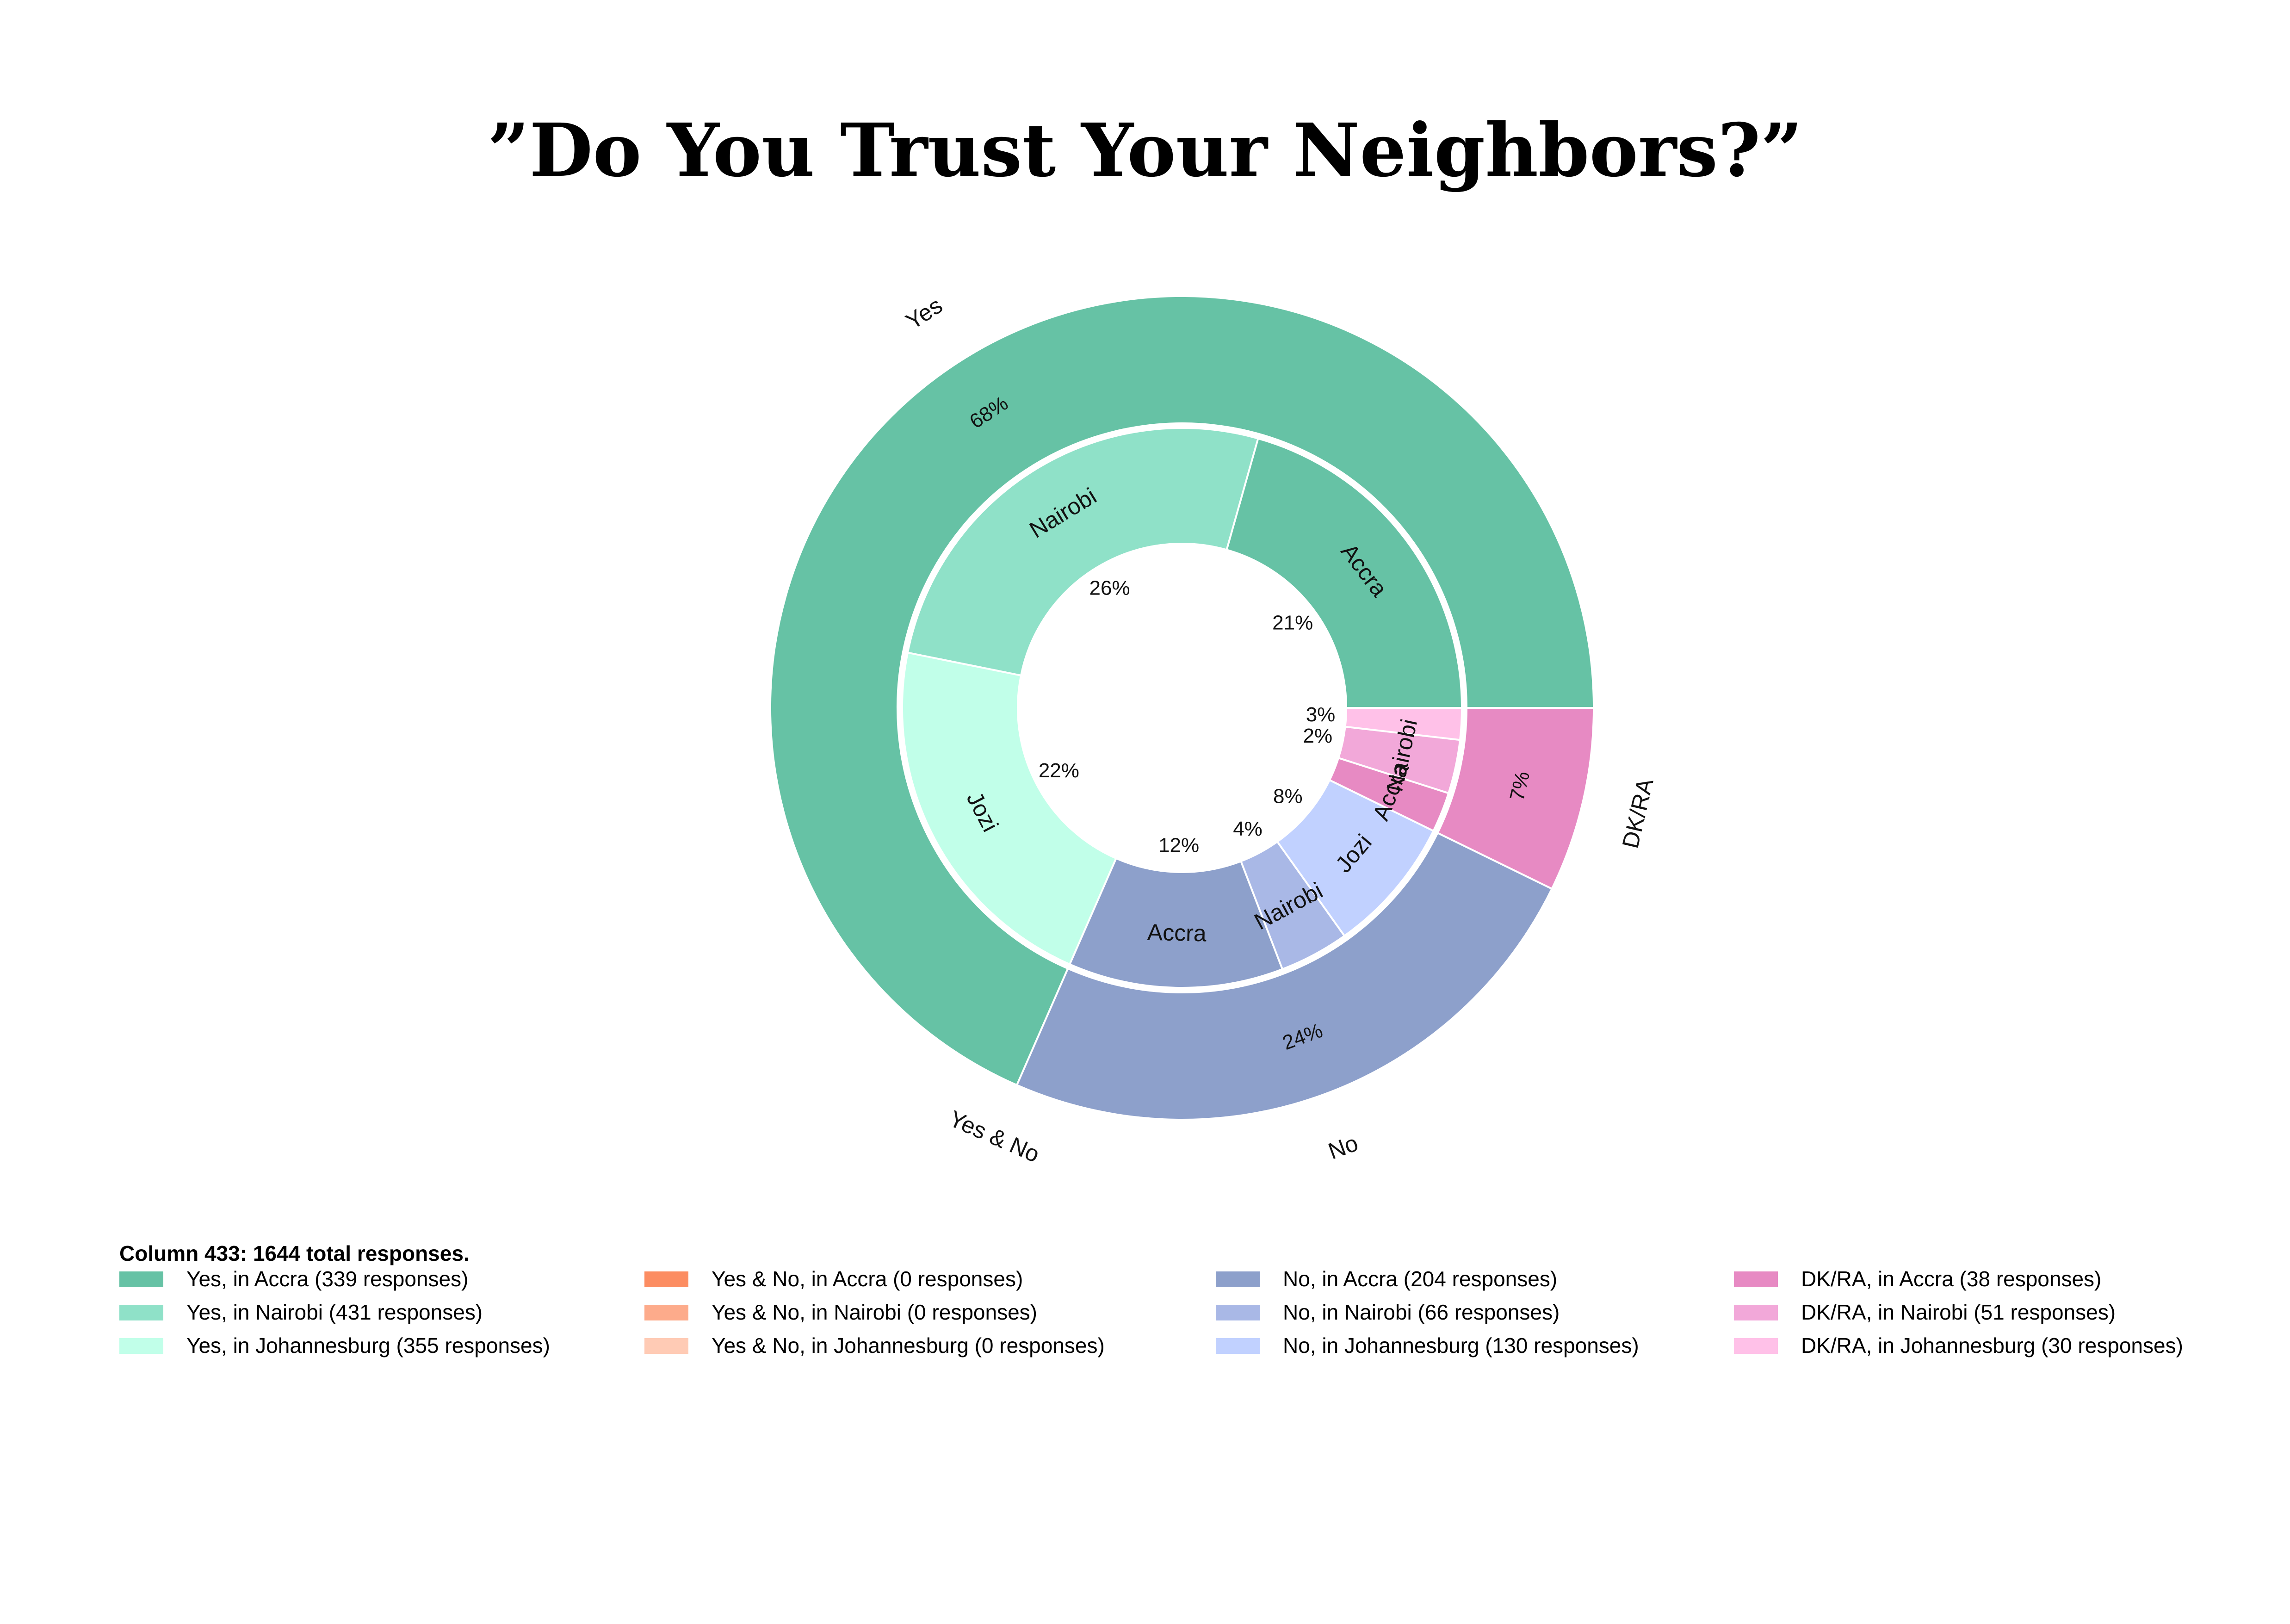  I want to click on legend-item-3-2: DK/RA, in Johannesburg (30 responses), so click(1992, 1345).